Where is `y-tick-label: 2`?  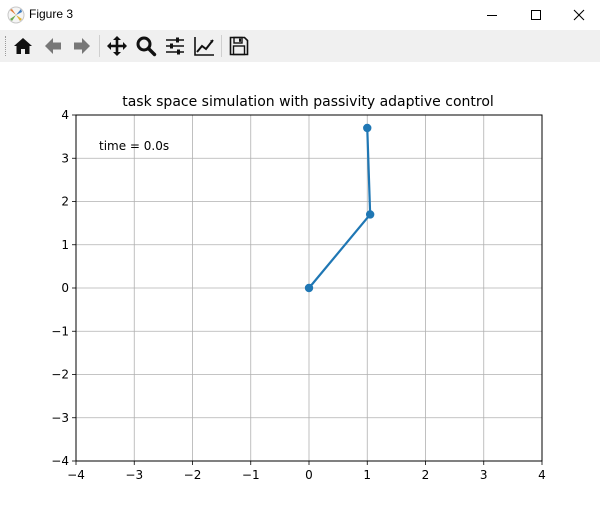
y-tick-label: 2 is located at coordinates (65, 202).